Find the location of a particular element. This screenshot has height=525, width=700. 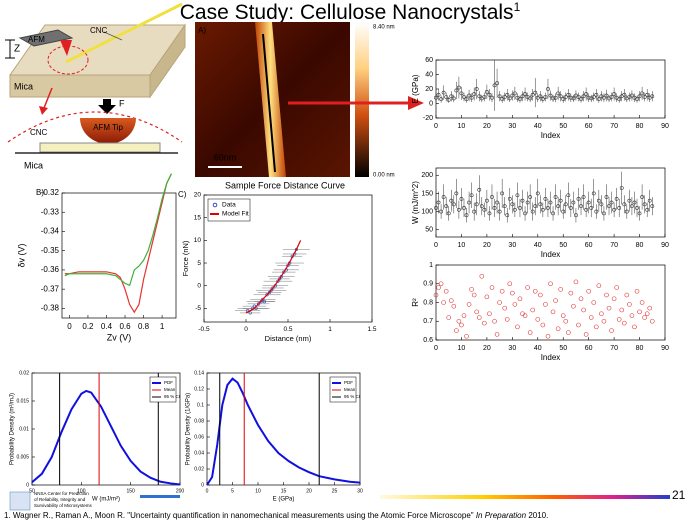

x-tick-label: 150 is located at coordinates (130, 491).